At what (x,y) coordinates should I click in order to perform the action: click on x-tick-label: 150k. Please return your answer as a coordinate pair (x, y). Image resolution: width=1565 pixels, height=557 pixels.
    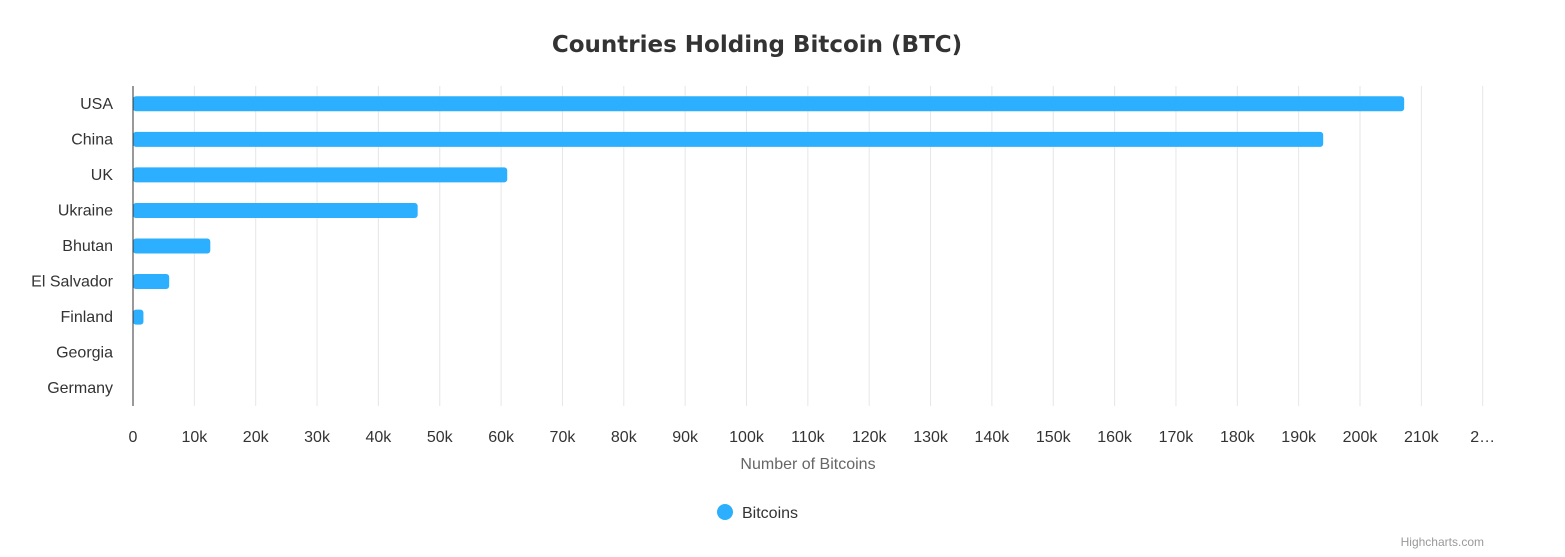
    Looking at the image, I should click on (1054, 437).